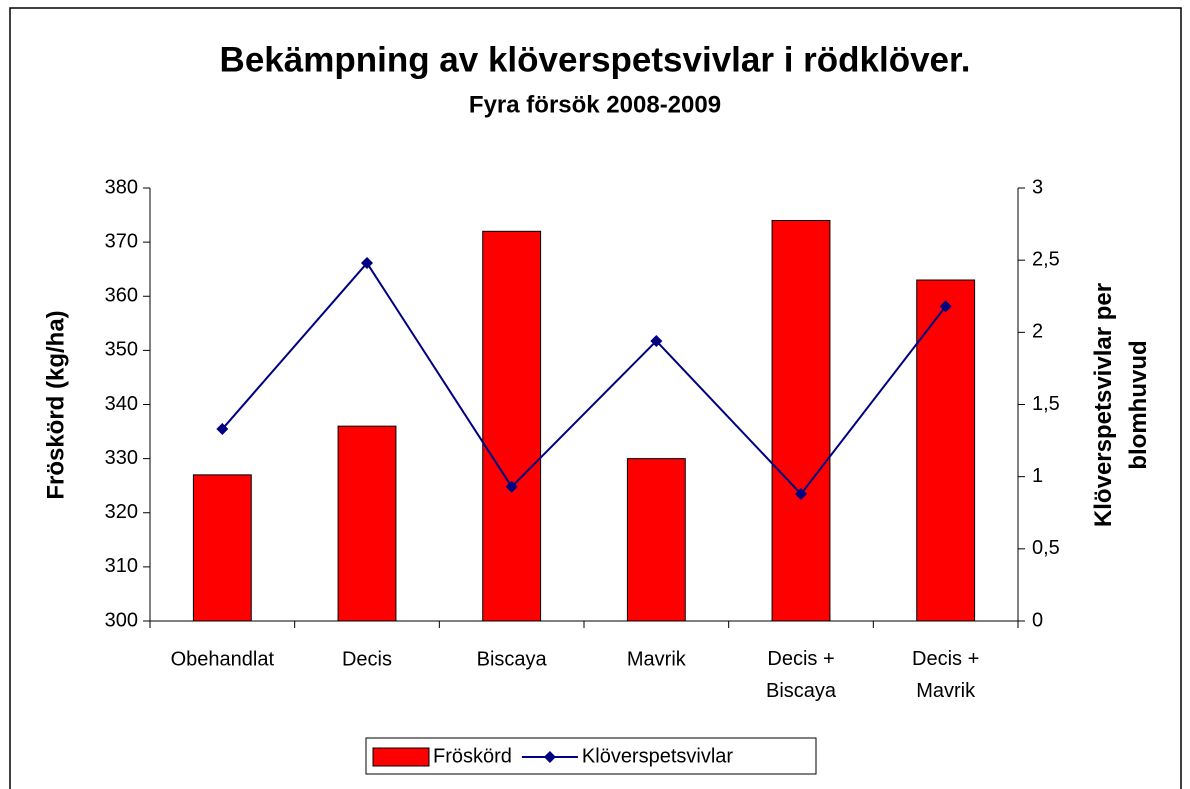  What do you see at coordinates (595, 104) in the screenshot?
I see `chart-subtitle: Fyra försök 2008-2009` at bounding box center [595, 104].